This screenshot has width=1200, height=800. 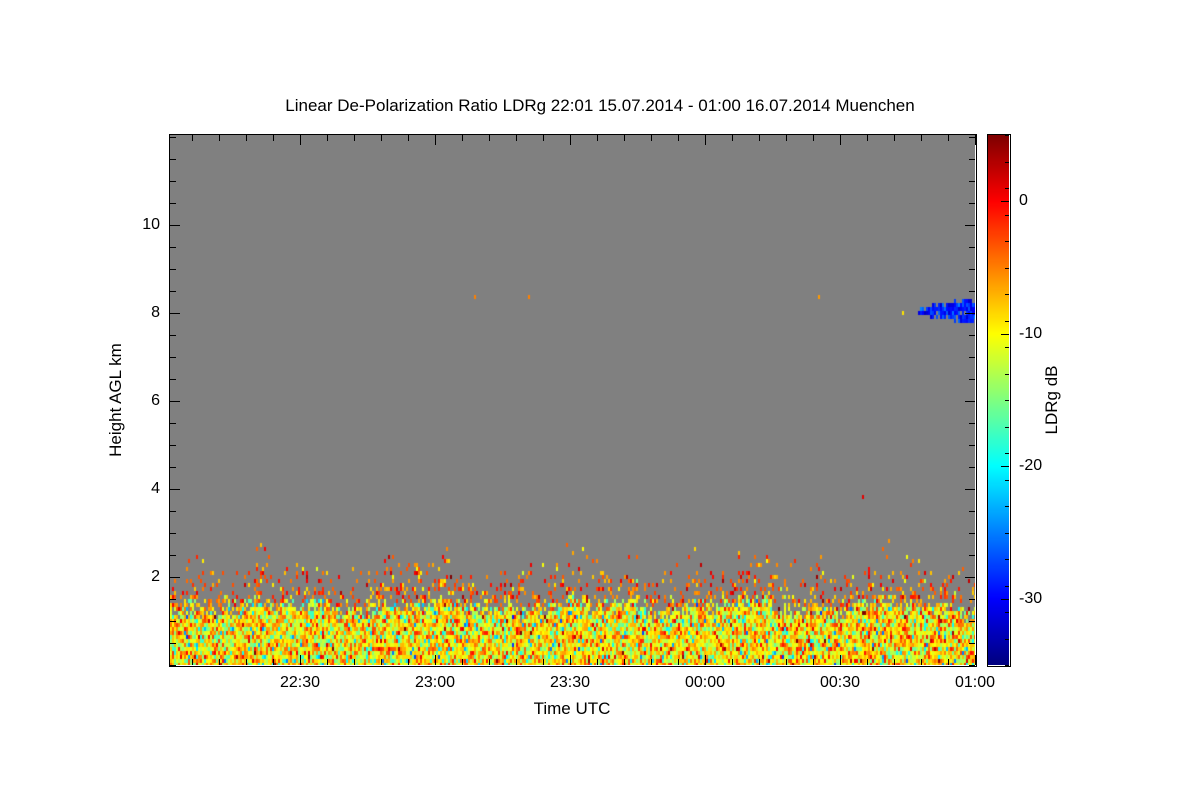 What do you see at coordinates (572, 708) in the screenshot?
I see `x-axis-label: Time UTC` at bounding box center [572, 708].